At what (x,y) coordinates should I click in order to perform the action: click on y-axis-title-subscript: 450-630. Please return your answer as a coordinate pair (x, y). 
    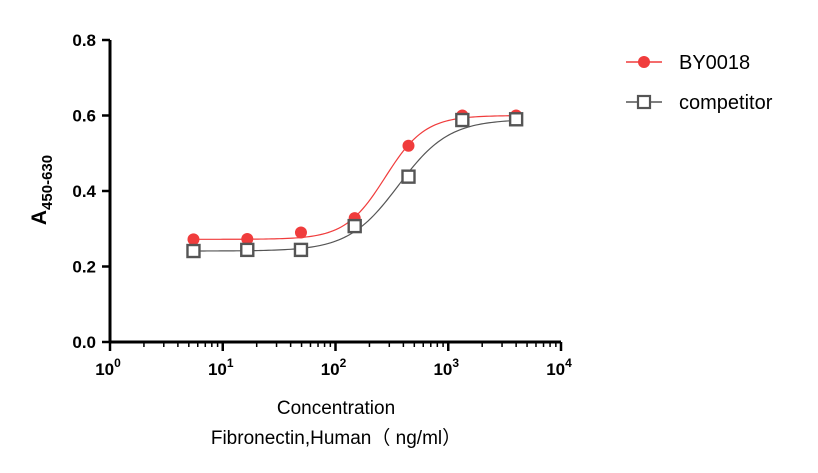
    Looking at the image, I should click on (47, 182).